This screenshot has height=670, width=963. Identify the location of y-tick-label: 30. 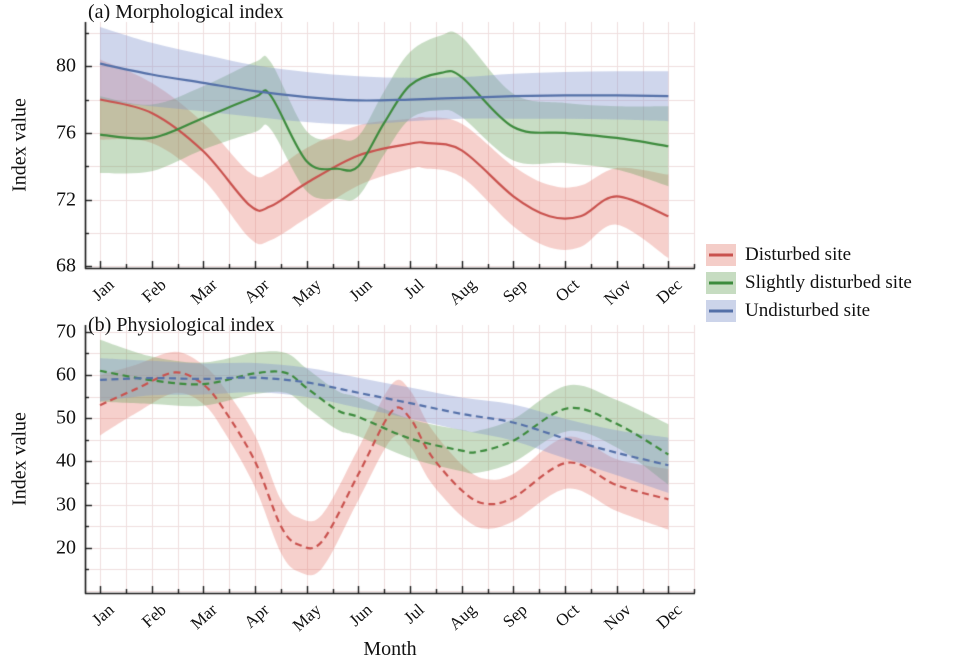
(66, 504).